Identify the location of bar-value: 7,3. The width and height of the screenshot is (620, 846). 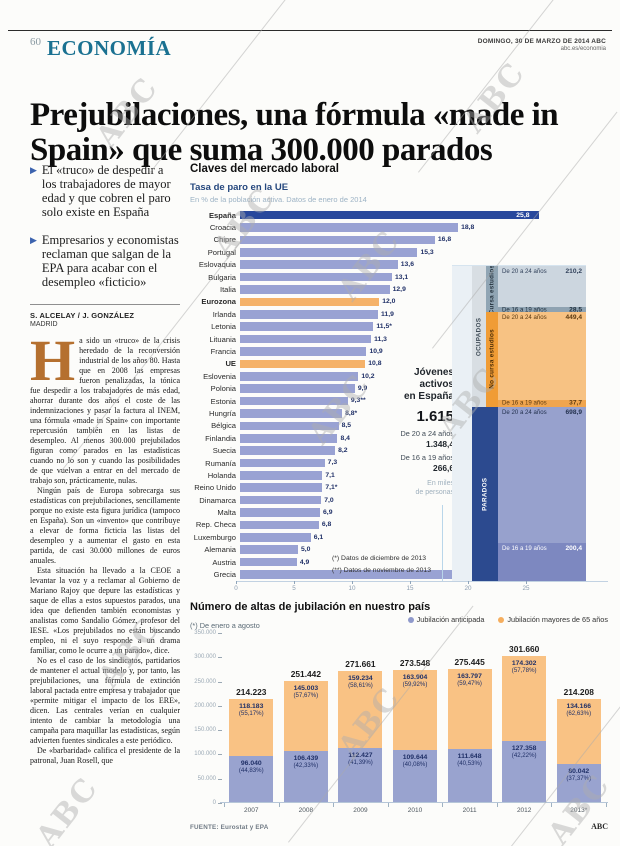
(332, 463).